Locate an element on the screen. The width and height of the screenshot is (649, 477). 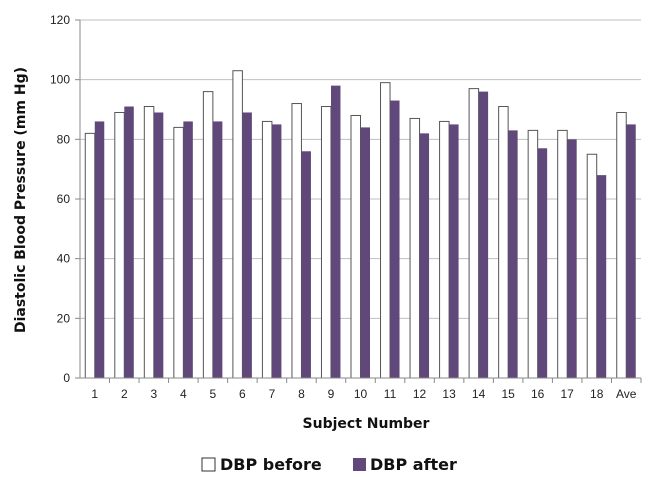
y-tick-label: 60 is located at coordinates (64, 199).